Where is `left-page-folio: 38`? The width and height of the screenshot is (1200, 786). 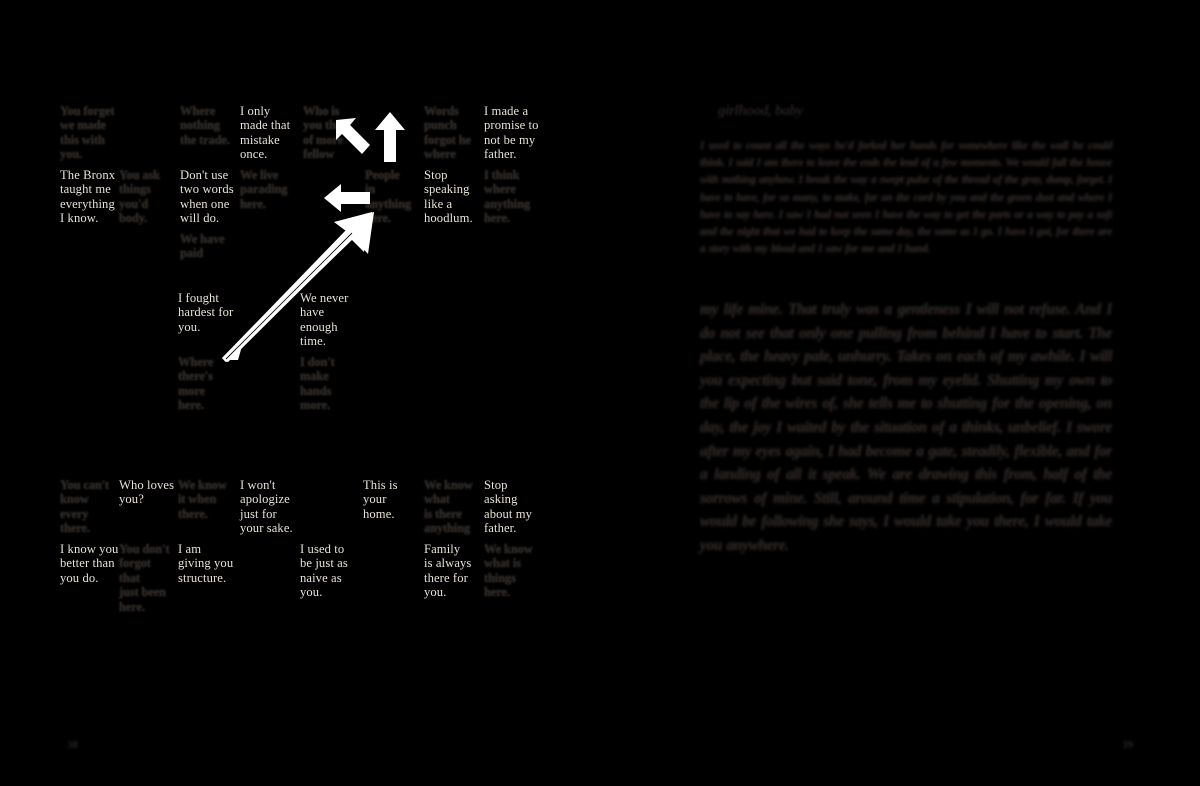 left-page-folio: 38 is located at coordinates (72, 745).